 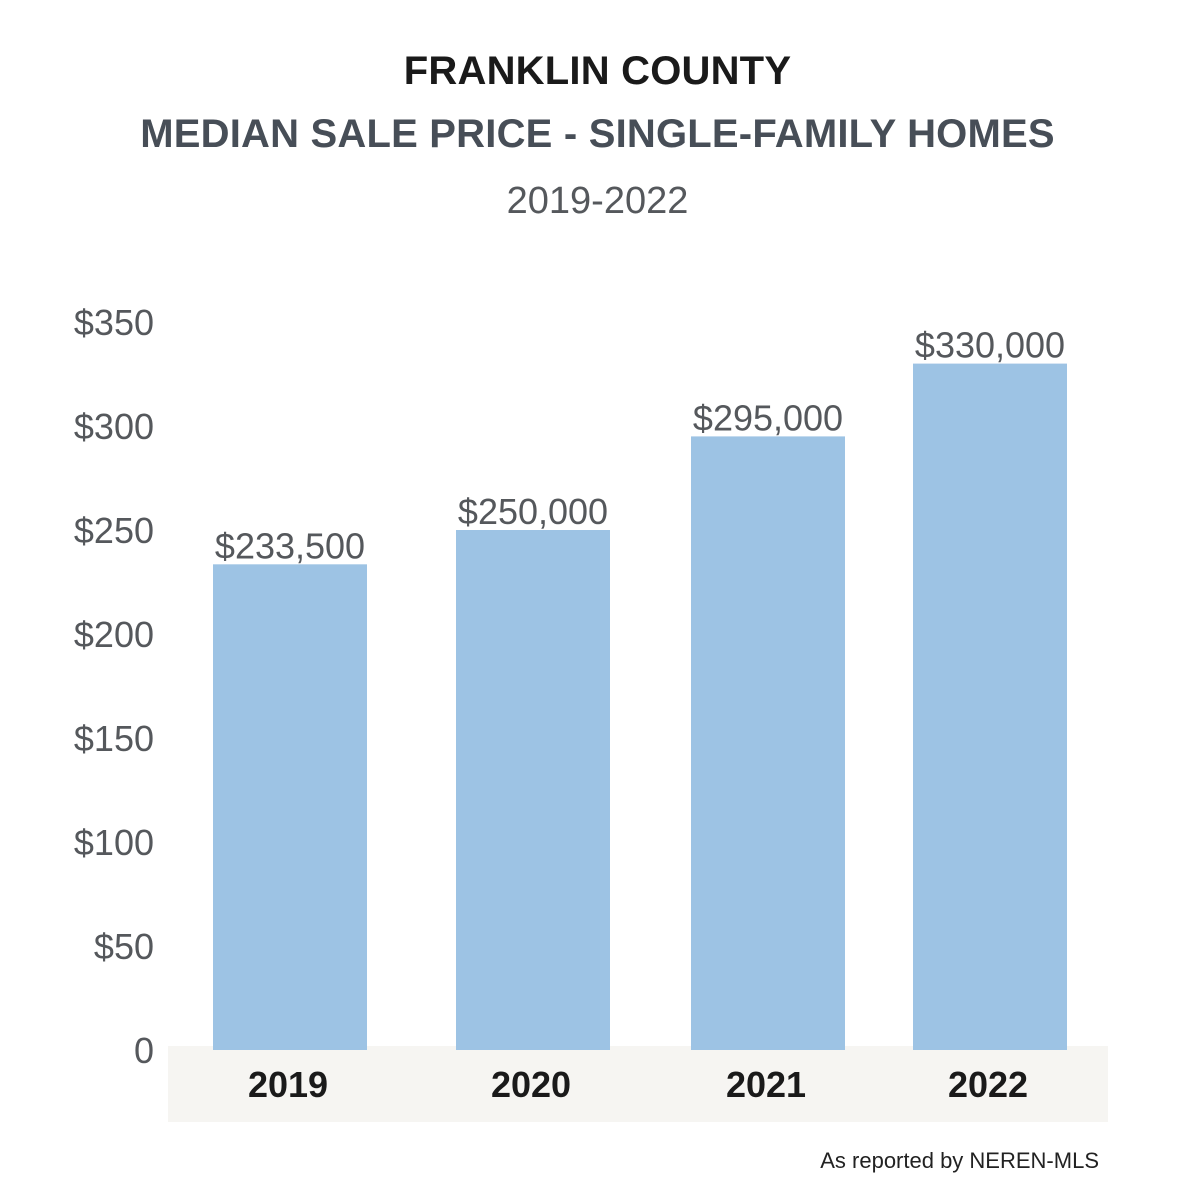 I want to click on y-tick-label: $350, so click(x=114, y=322).